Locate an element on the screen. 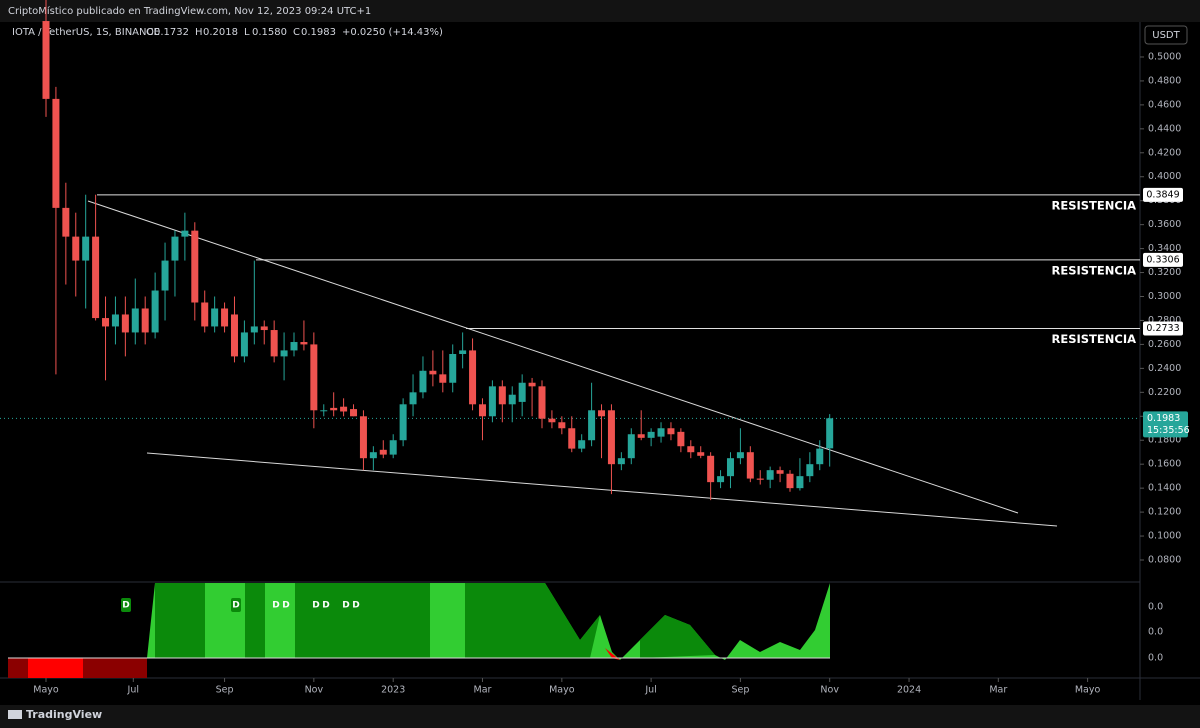  x-tick-label: Sep is located at coordinates (740, 690).